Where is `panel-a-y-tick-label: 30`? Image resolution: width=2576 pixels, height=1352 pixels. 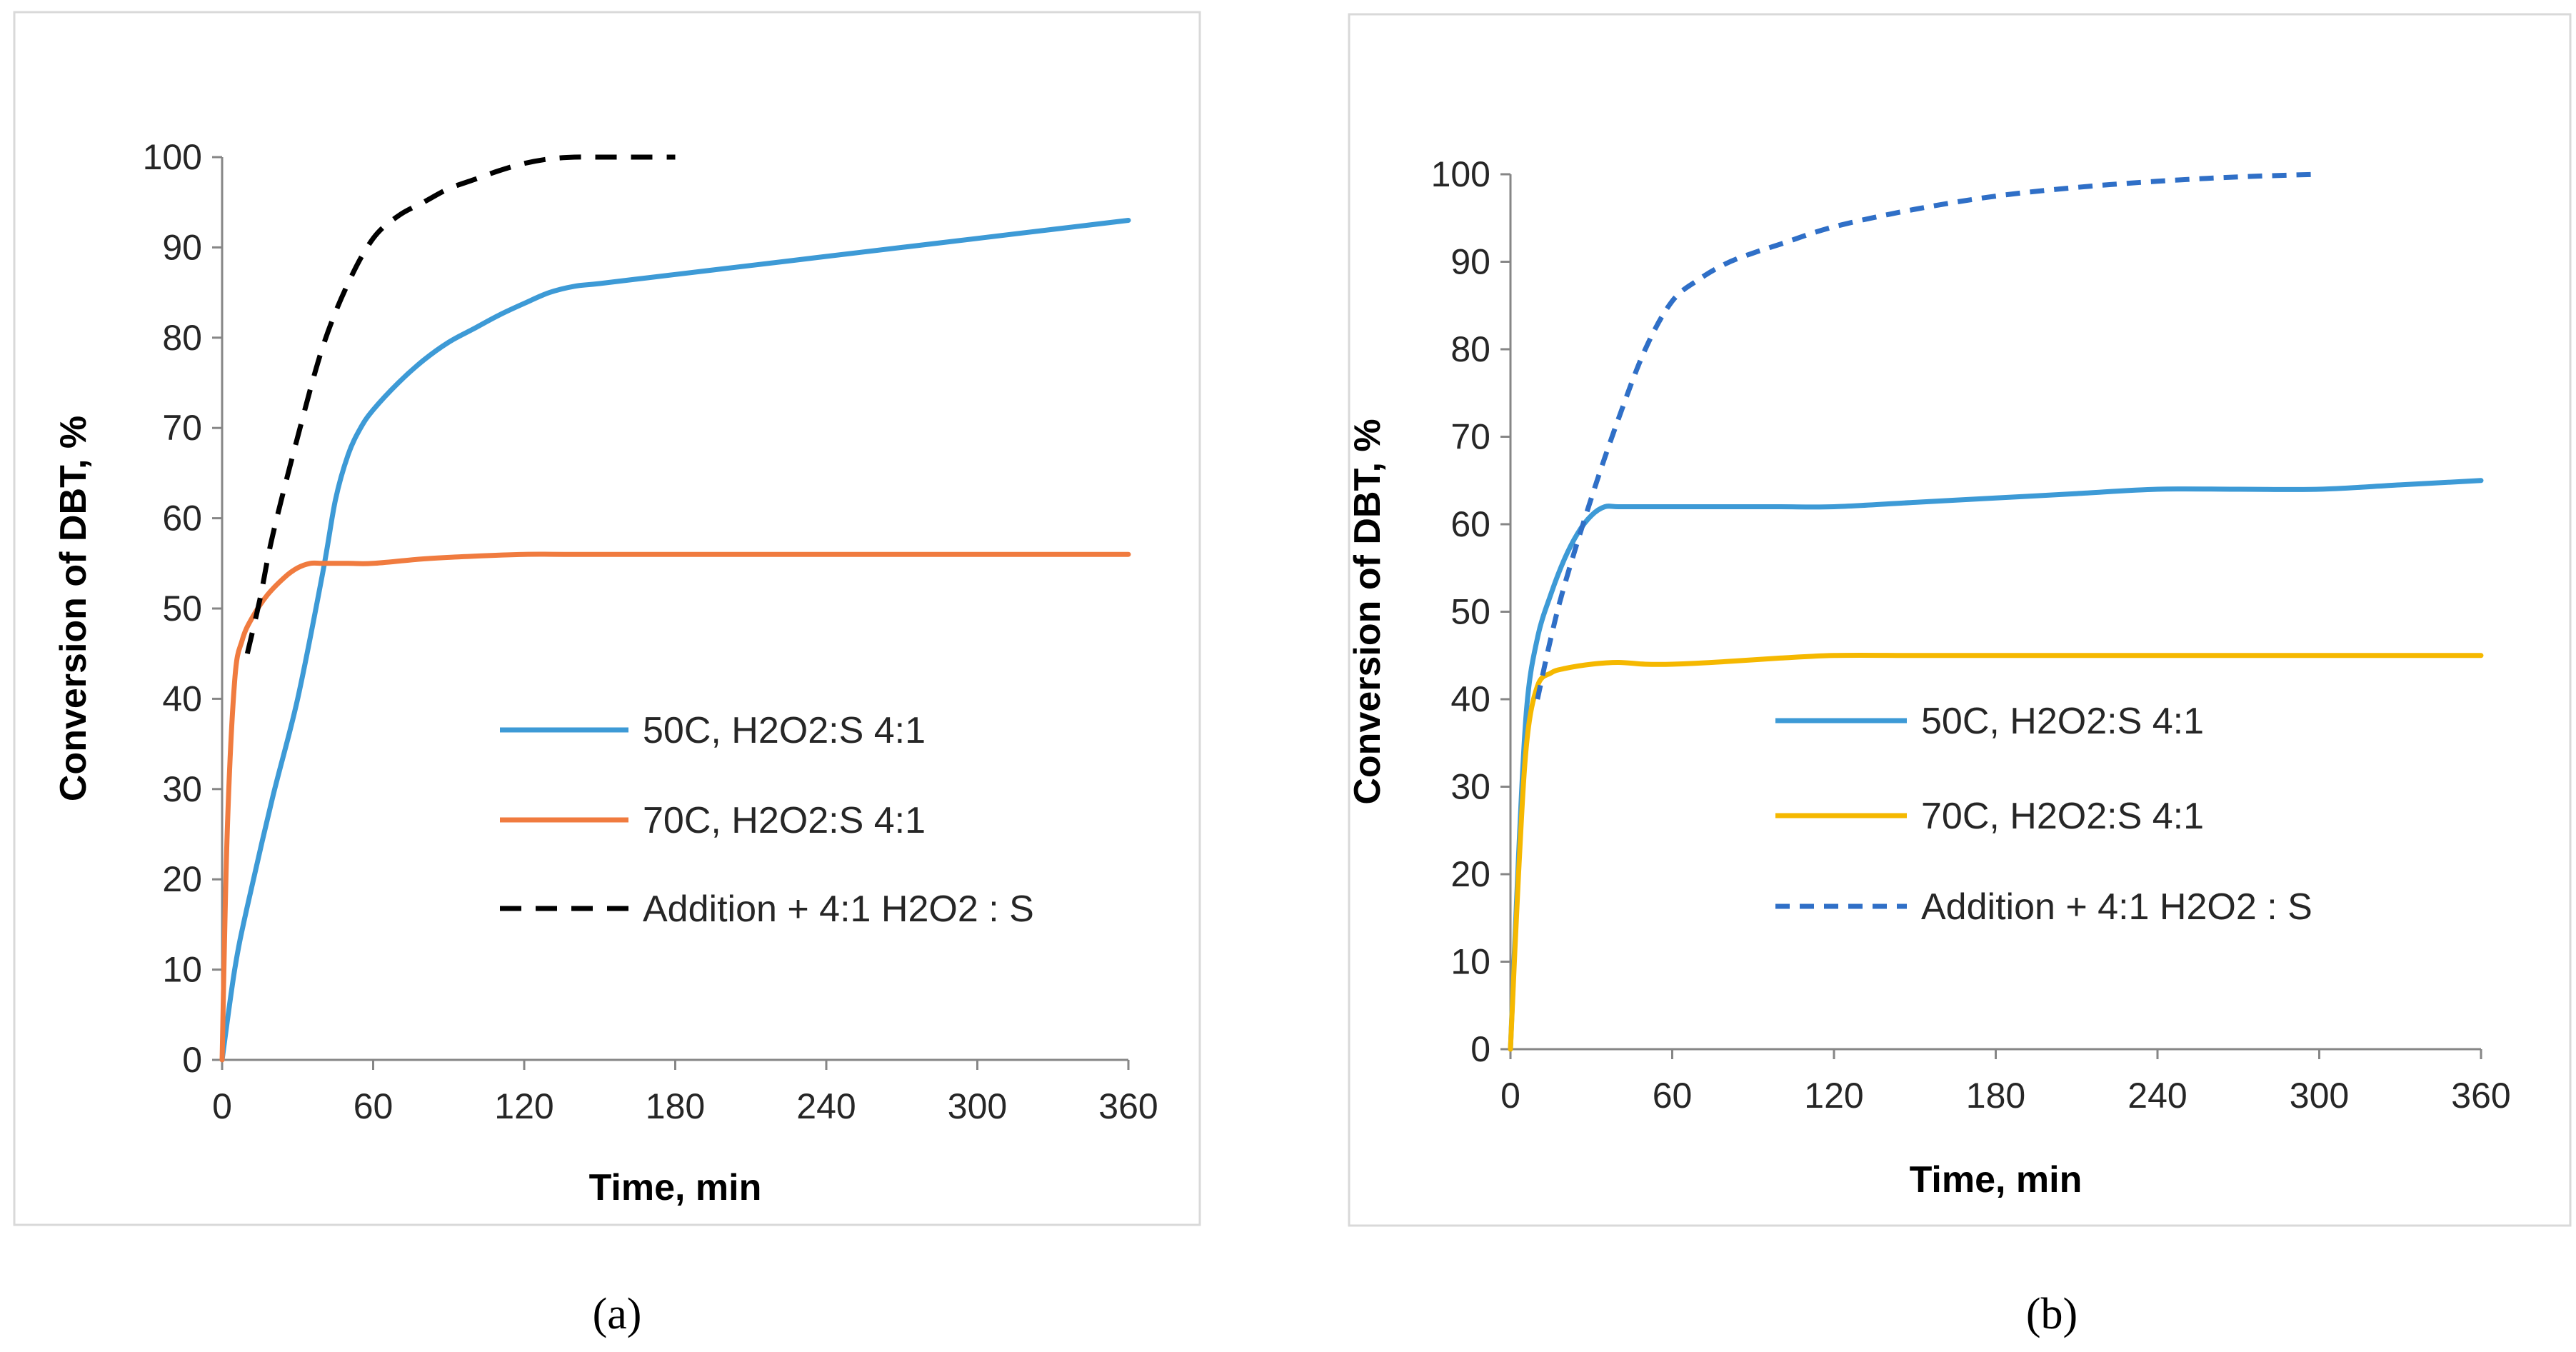 panel-a-y-tick-label: 30 is located at coordinates (182, 789).